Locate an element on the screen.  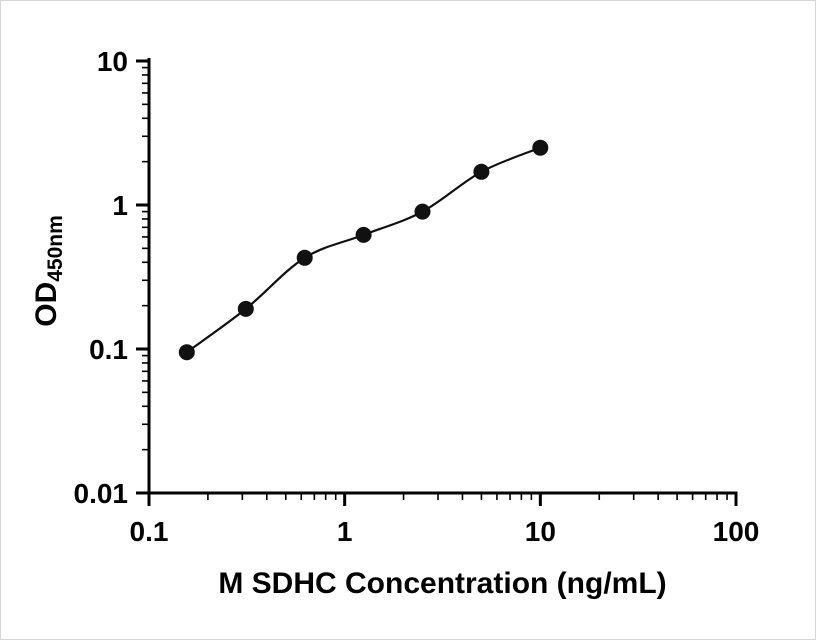
x-tick-label: 10 is located at coordinates (540, 531).